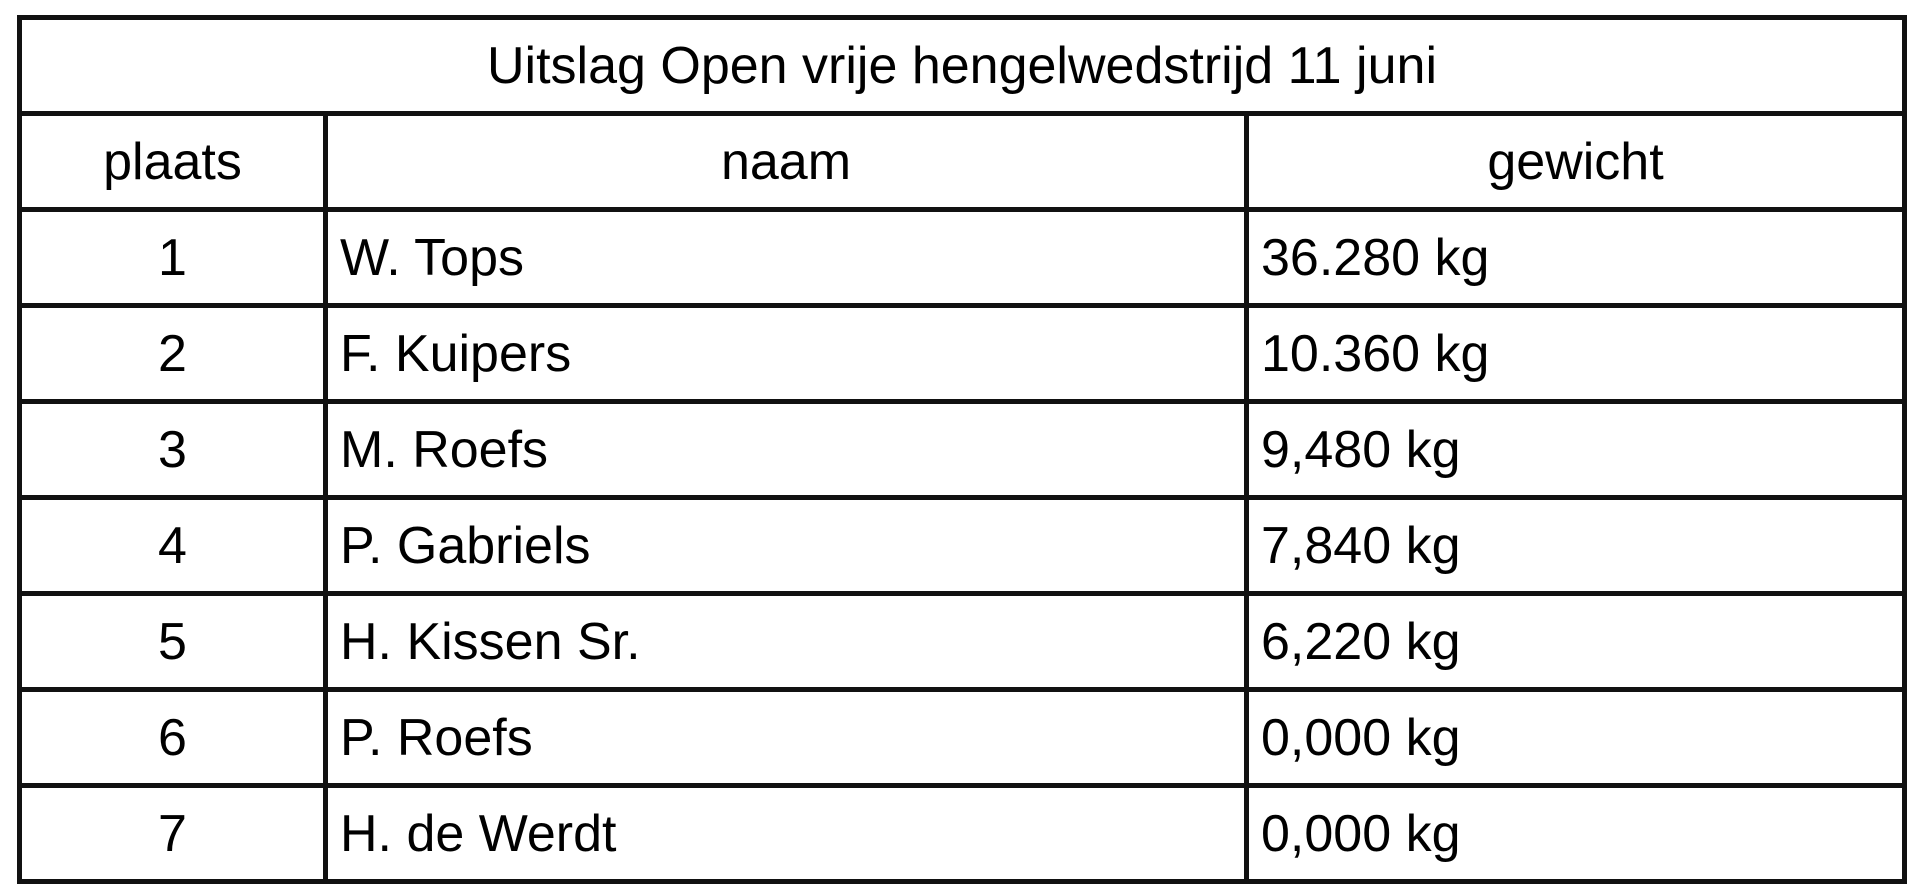 This screenshot has height=884, width=1920. Describe the element at coordinates (786, 833) in the screenshot. I see `name-cell: H. de Werdt` at that location.